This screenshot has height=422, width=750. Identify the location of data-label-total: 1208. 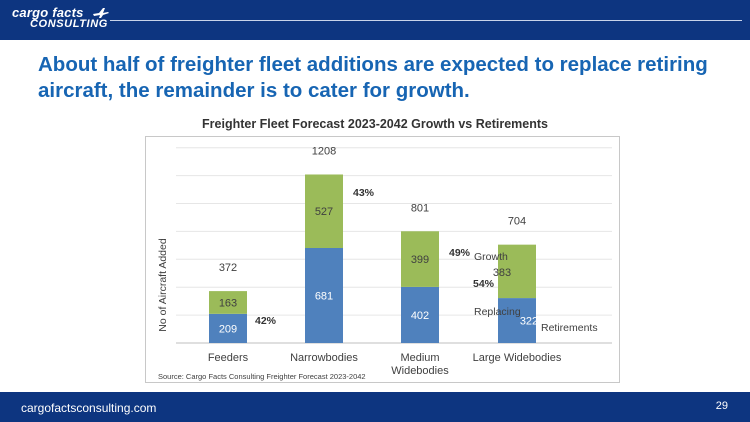
(324, 151).